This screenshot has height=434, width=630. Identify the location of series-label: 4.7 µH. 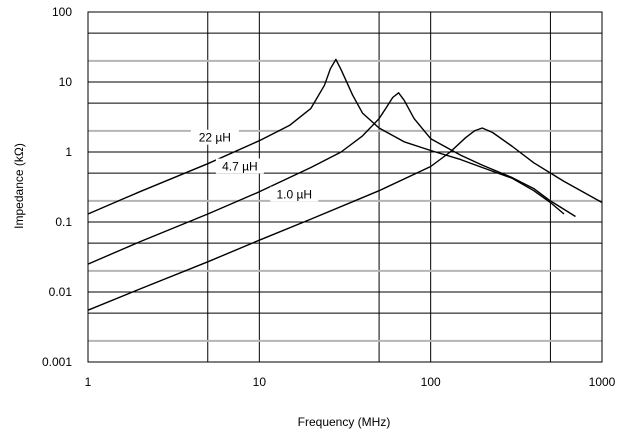
(240, 167).